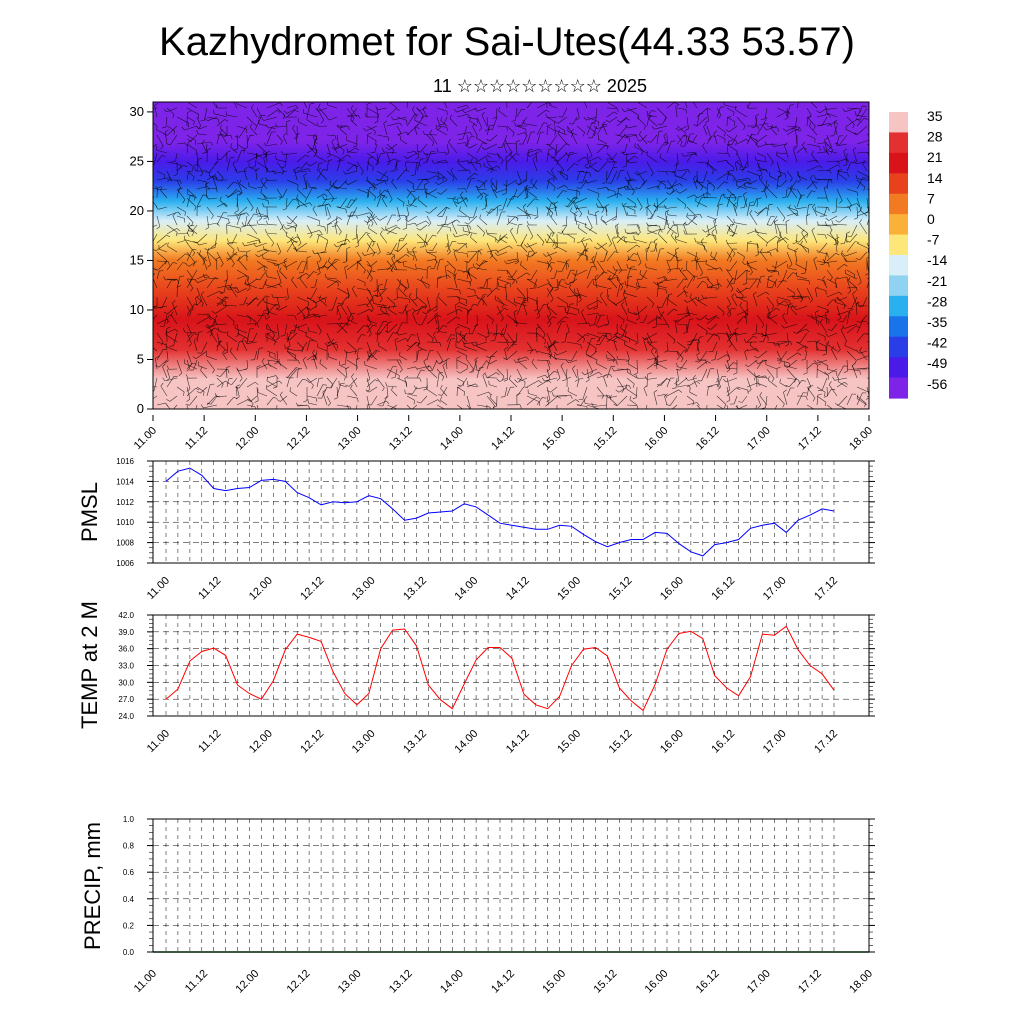 Image resolution: width=1024 pixels, height=1024 pixels. What do you see at coordinates (554, 439) in the screenshot?
I see `x-tick-label: 15.00` at bounding box center [554, 439].